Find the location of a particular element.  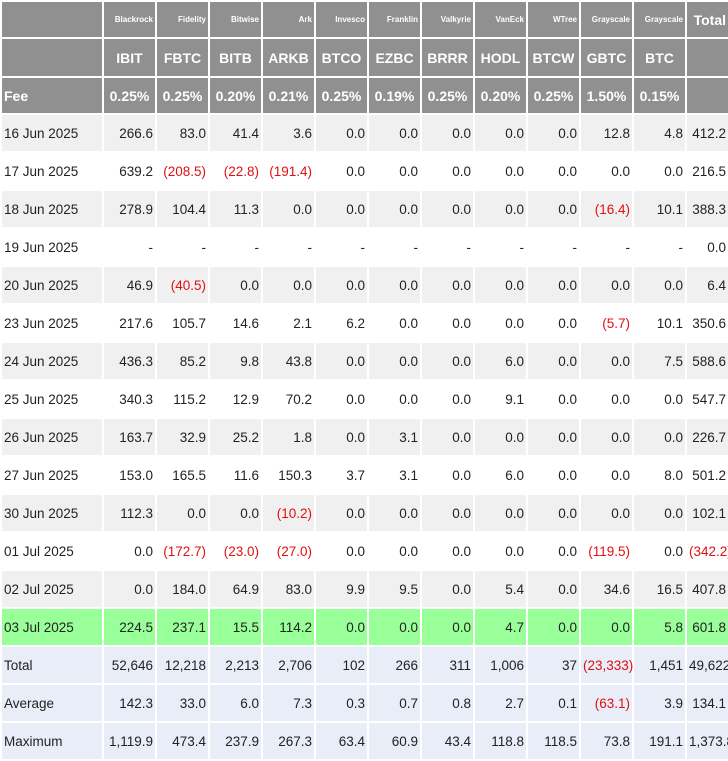

flow-cell: 14.6 is located at coordinates (235, 323).